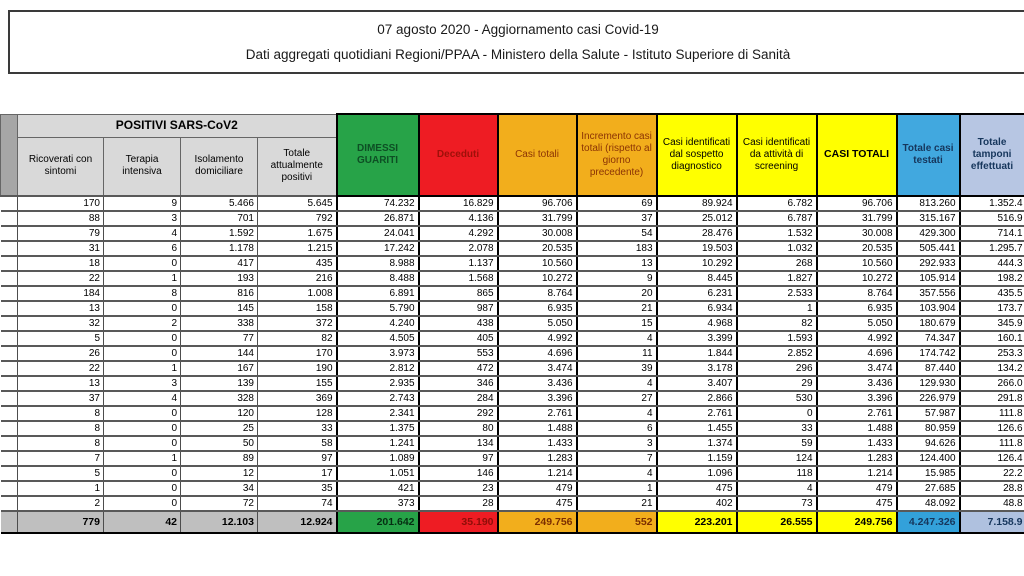  What do you see at coordinates (991, 428) in the screenshot?
I see `data-cell: 126.6` at bounding box center [991, 428].